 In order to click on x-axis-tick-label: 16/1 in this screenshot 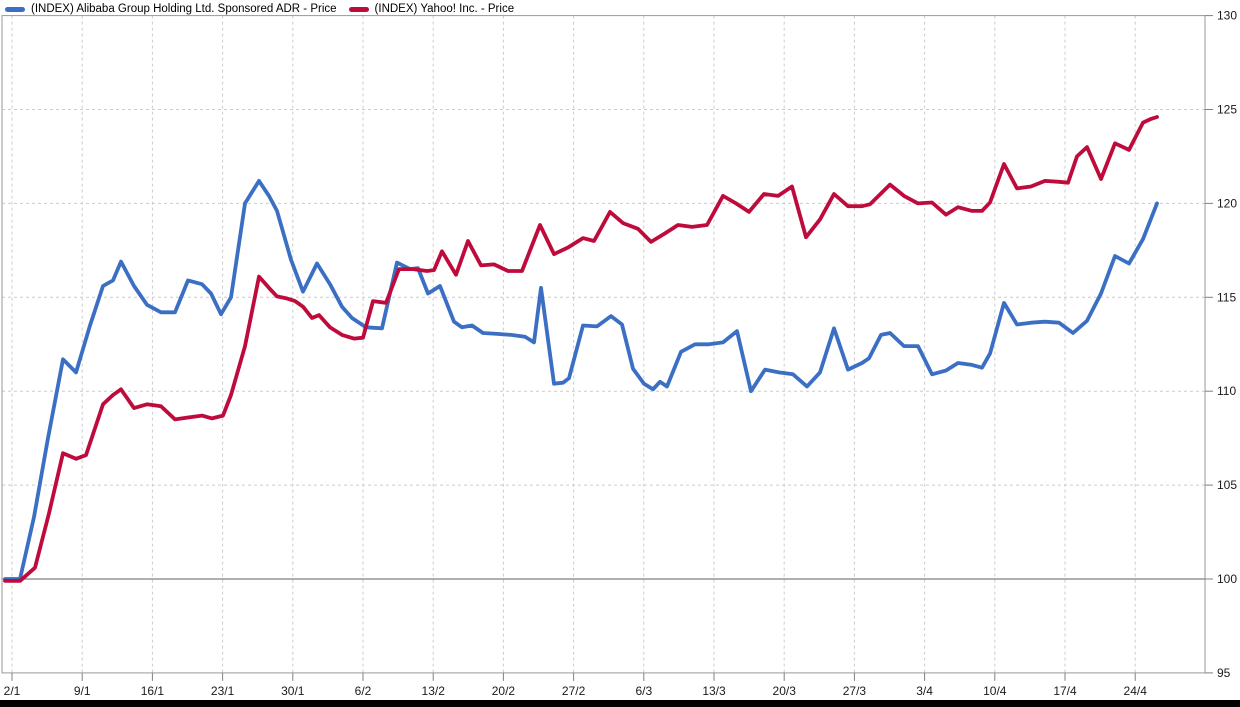, I will do `click(153, 691)`.